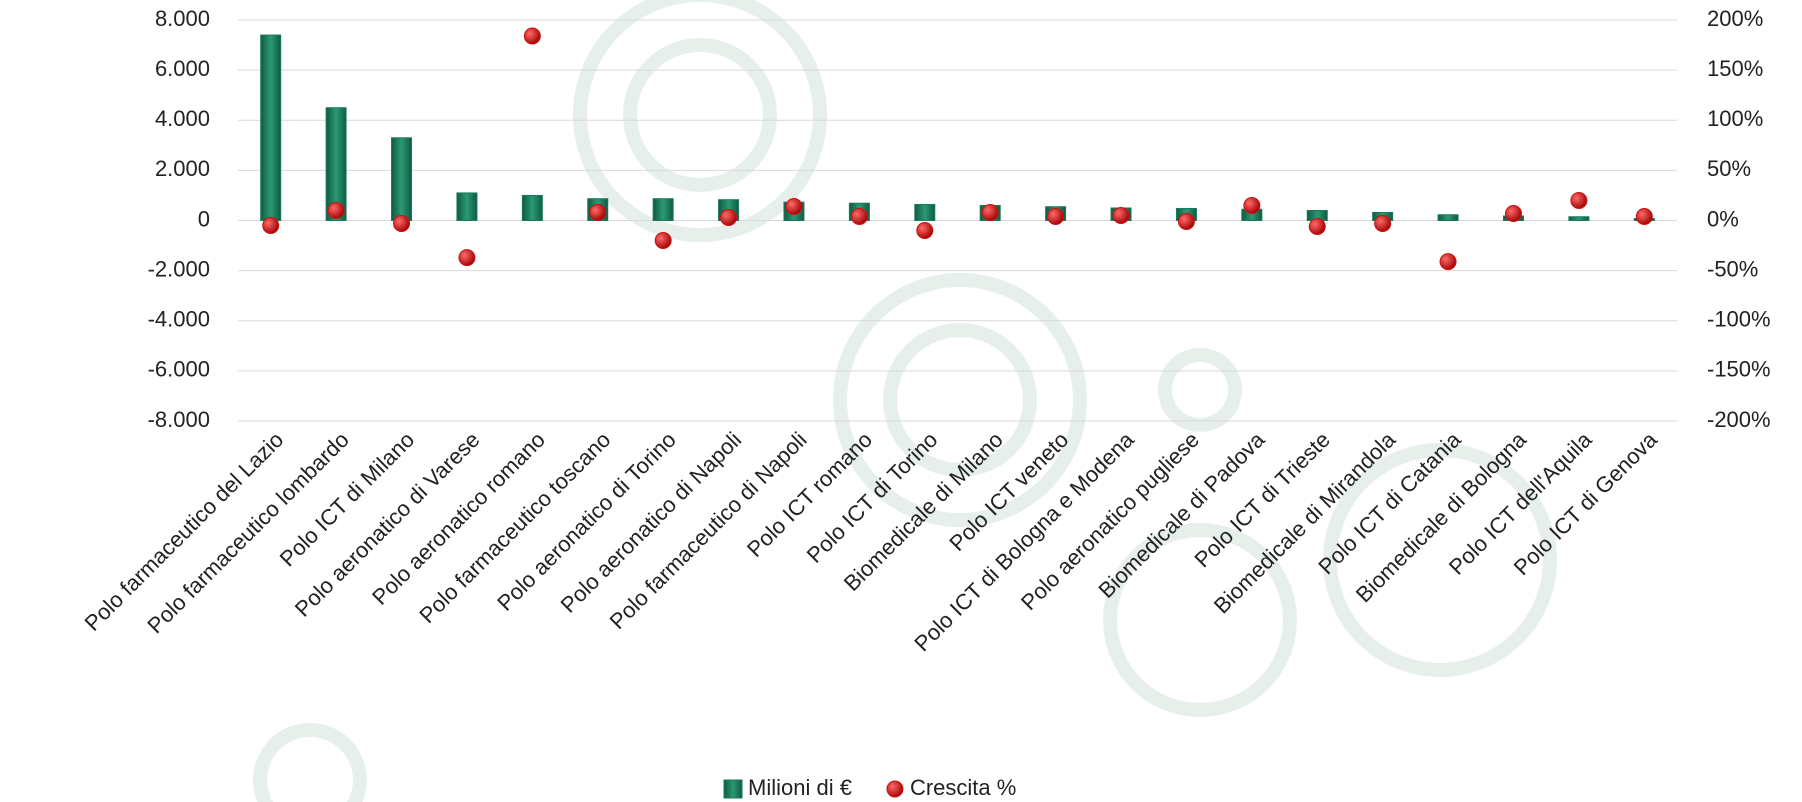 The width and height of the screenshot is (1802, 802). What do you see at coordinates (182, 68) in the screenshot?
I see `y-tick-label: 6.000` at bounding box center [182, 68].